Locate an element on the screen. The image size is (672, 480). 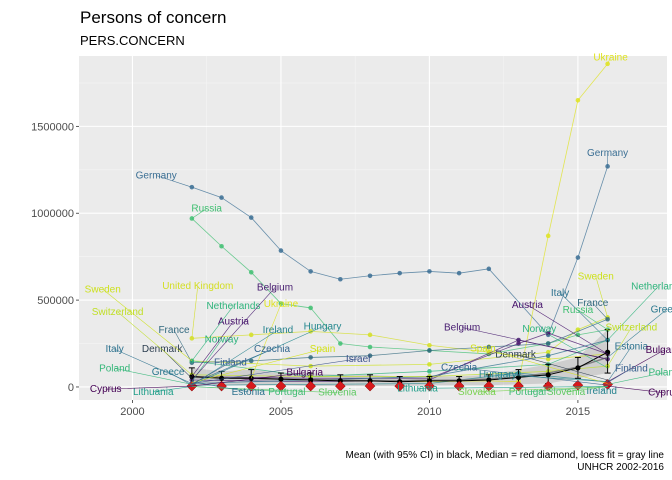
series-line-austria is located at coordinates (399, 355).